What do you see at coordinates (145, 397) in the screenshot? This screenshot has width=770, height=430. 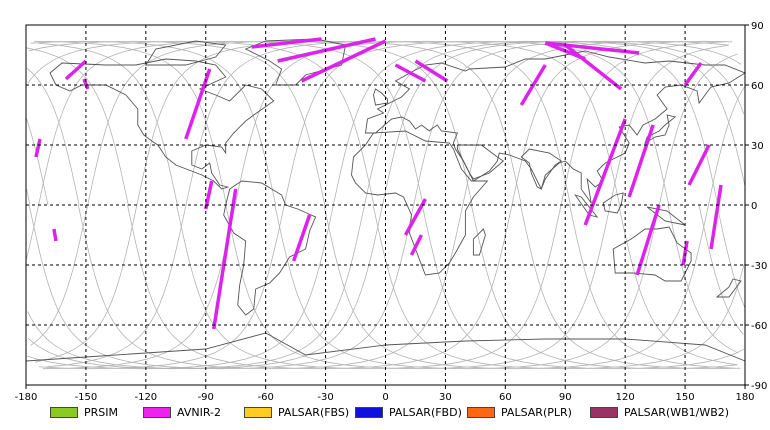 I see `x-tick-label: -120` at bounding box center [145, 397].